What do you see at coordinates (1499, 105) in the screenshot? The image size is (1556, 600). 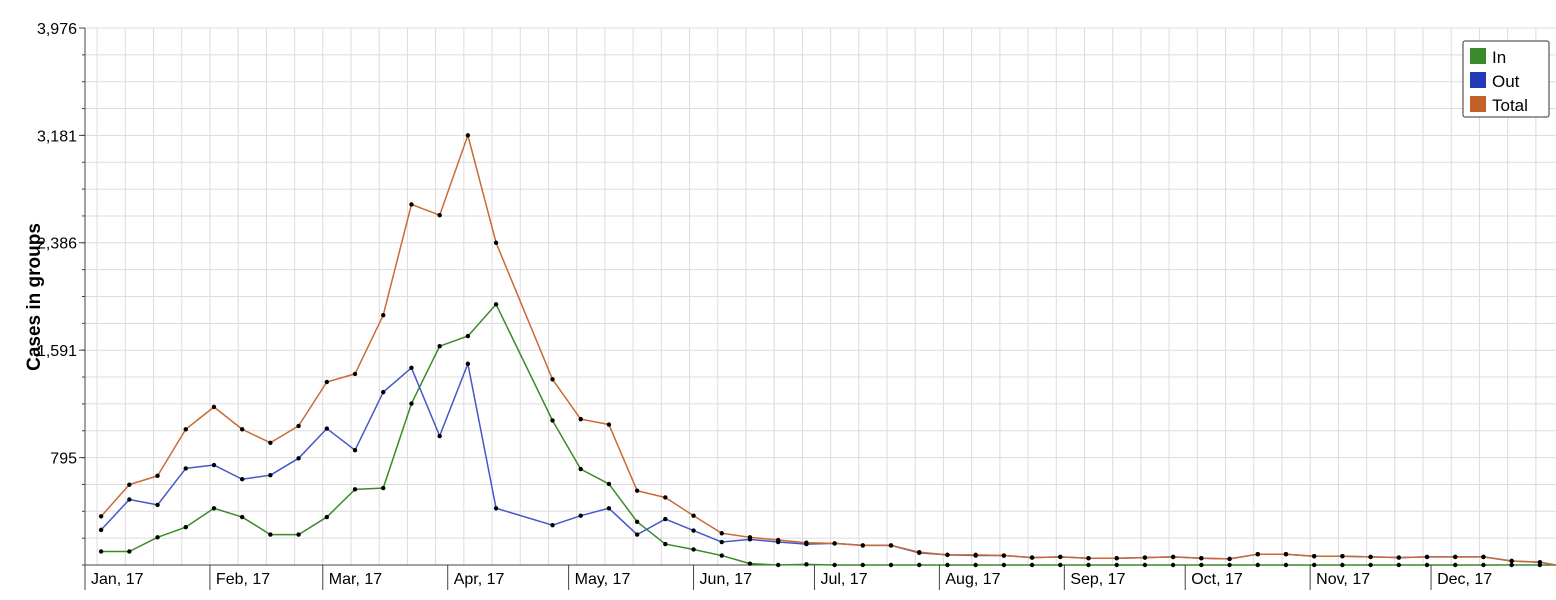 I see `legend-item-total: Total` at bounding box center [1499, 105].